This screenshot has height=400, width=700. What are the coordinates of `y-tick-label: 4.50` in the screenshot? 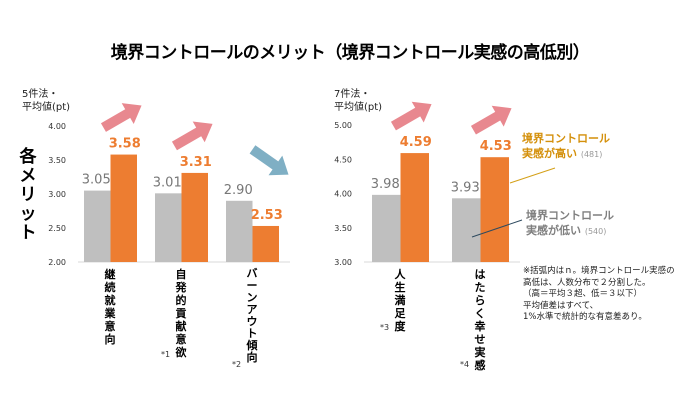 It's located at (343, 159).